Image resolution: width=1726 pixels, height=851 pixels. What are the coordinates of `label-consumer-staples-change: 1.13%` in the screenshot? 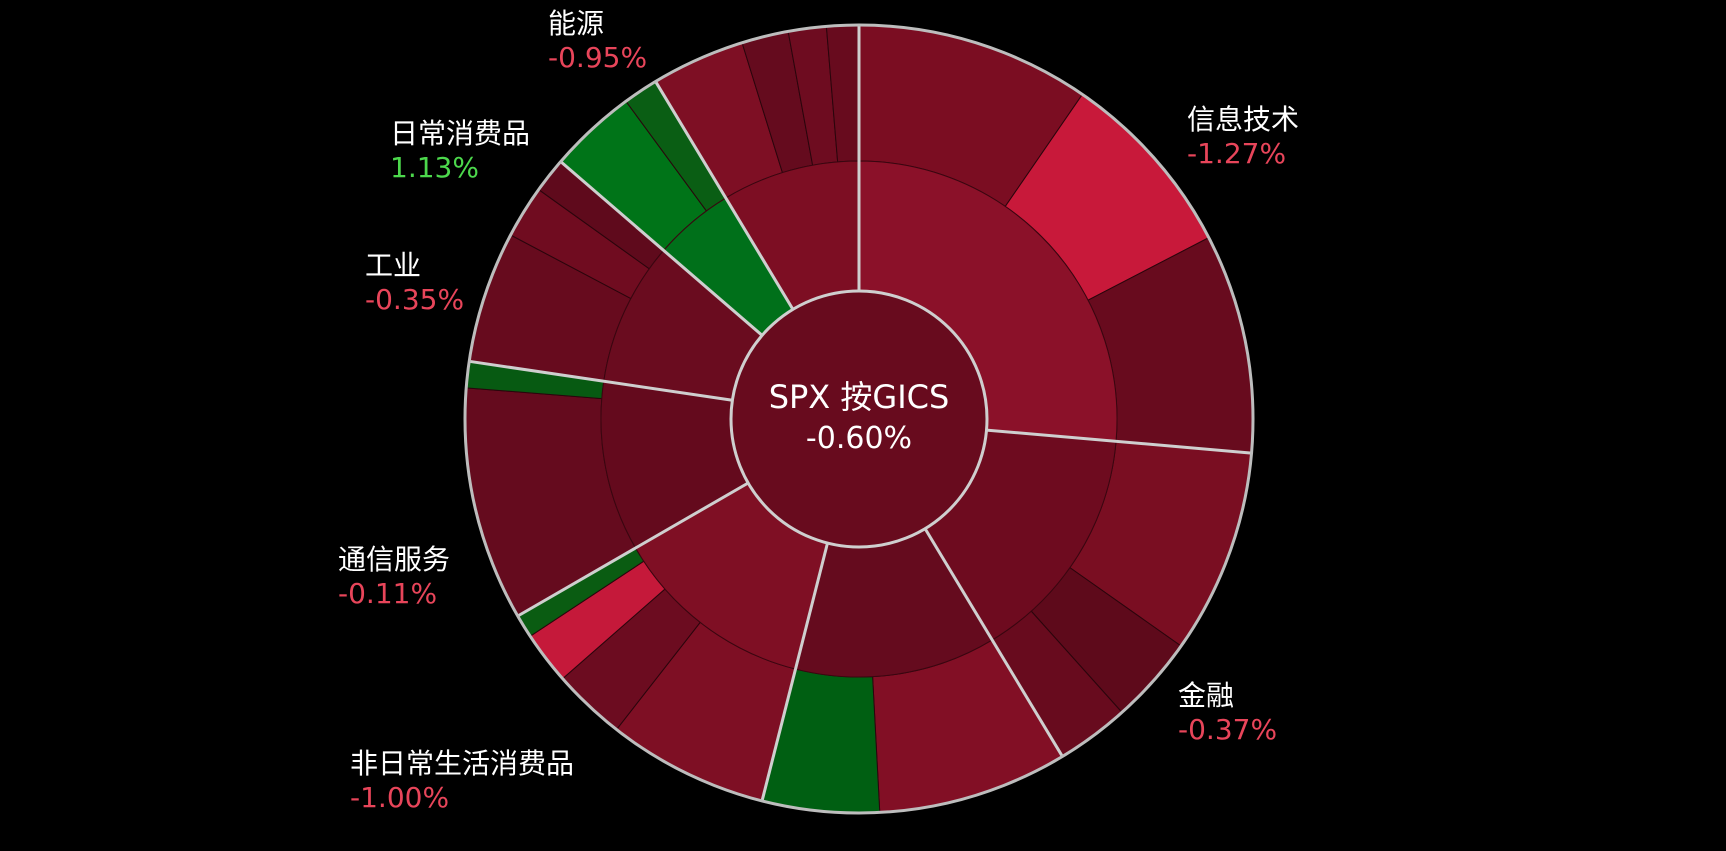 It's located at (434, 167).